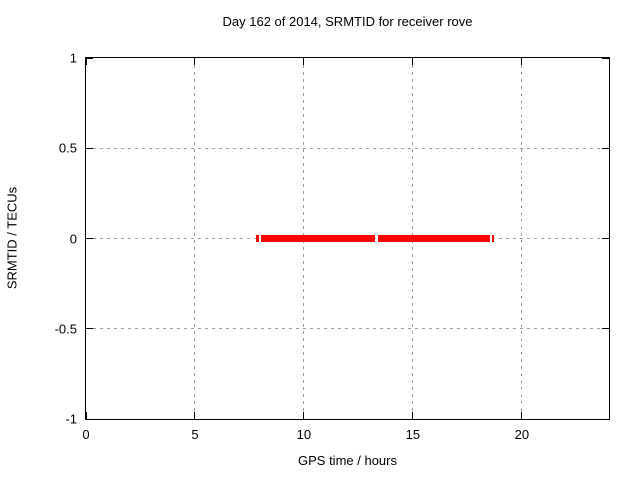 This screenshot has width=640, height=480. I want to click on x-tick-label: 5, so click(195, 434).